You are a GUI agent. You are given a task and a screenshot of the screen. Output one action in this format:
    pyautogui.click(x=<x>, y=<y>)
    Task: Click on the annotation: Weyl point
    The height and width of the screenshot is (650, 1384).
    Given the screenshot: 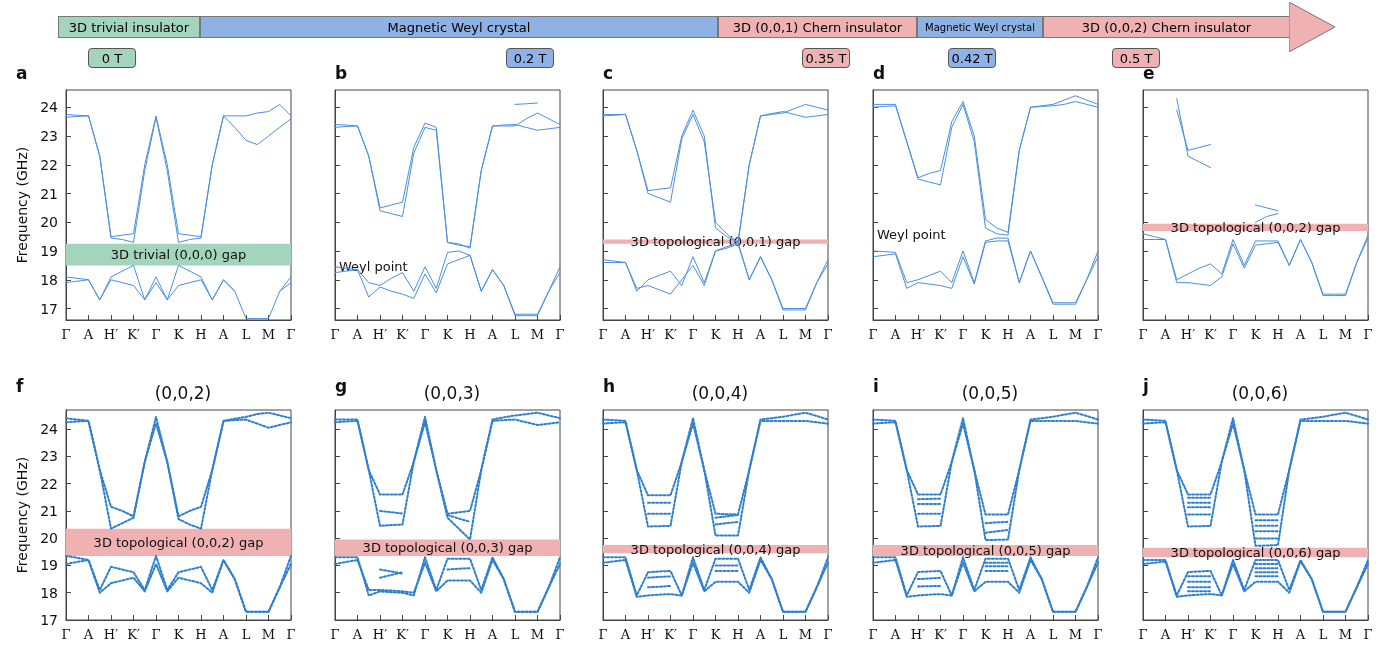 What is the action you would take?
    pyautogui.click(x=911, y=234)
    